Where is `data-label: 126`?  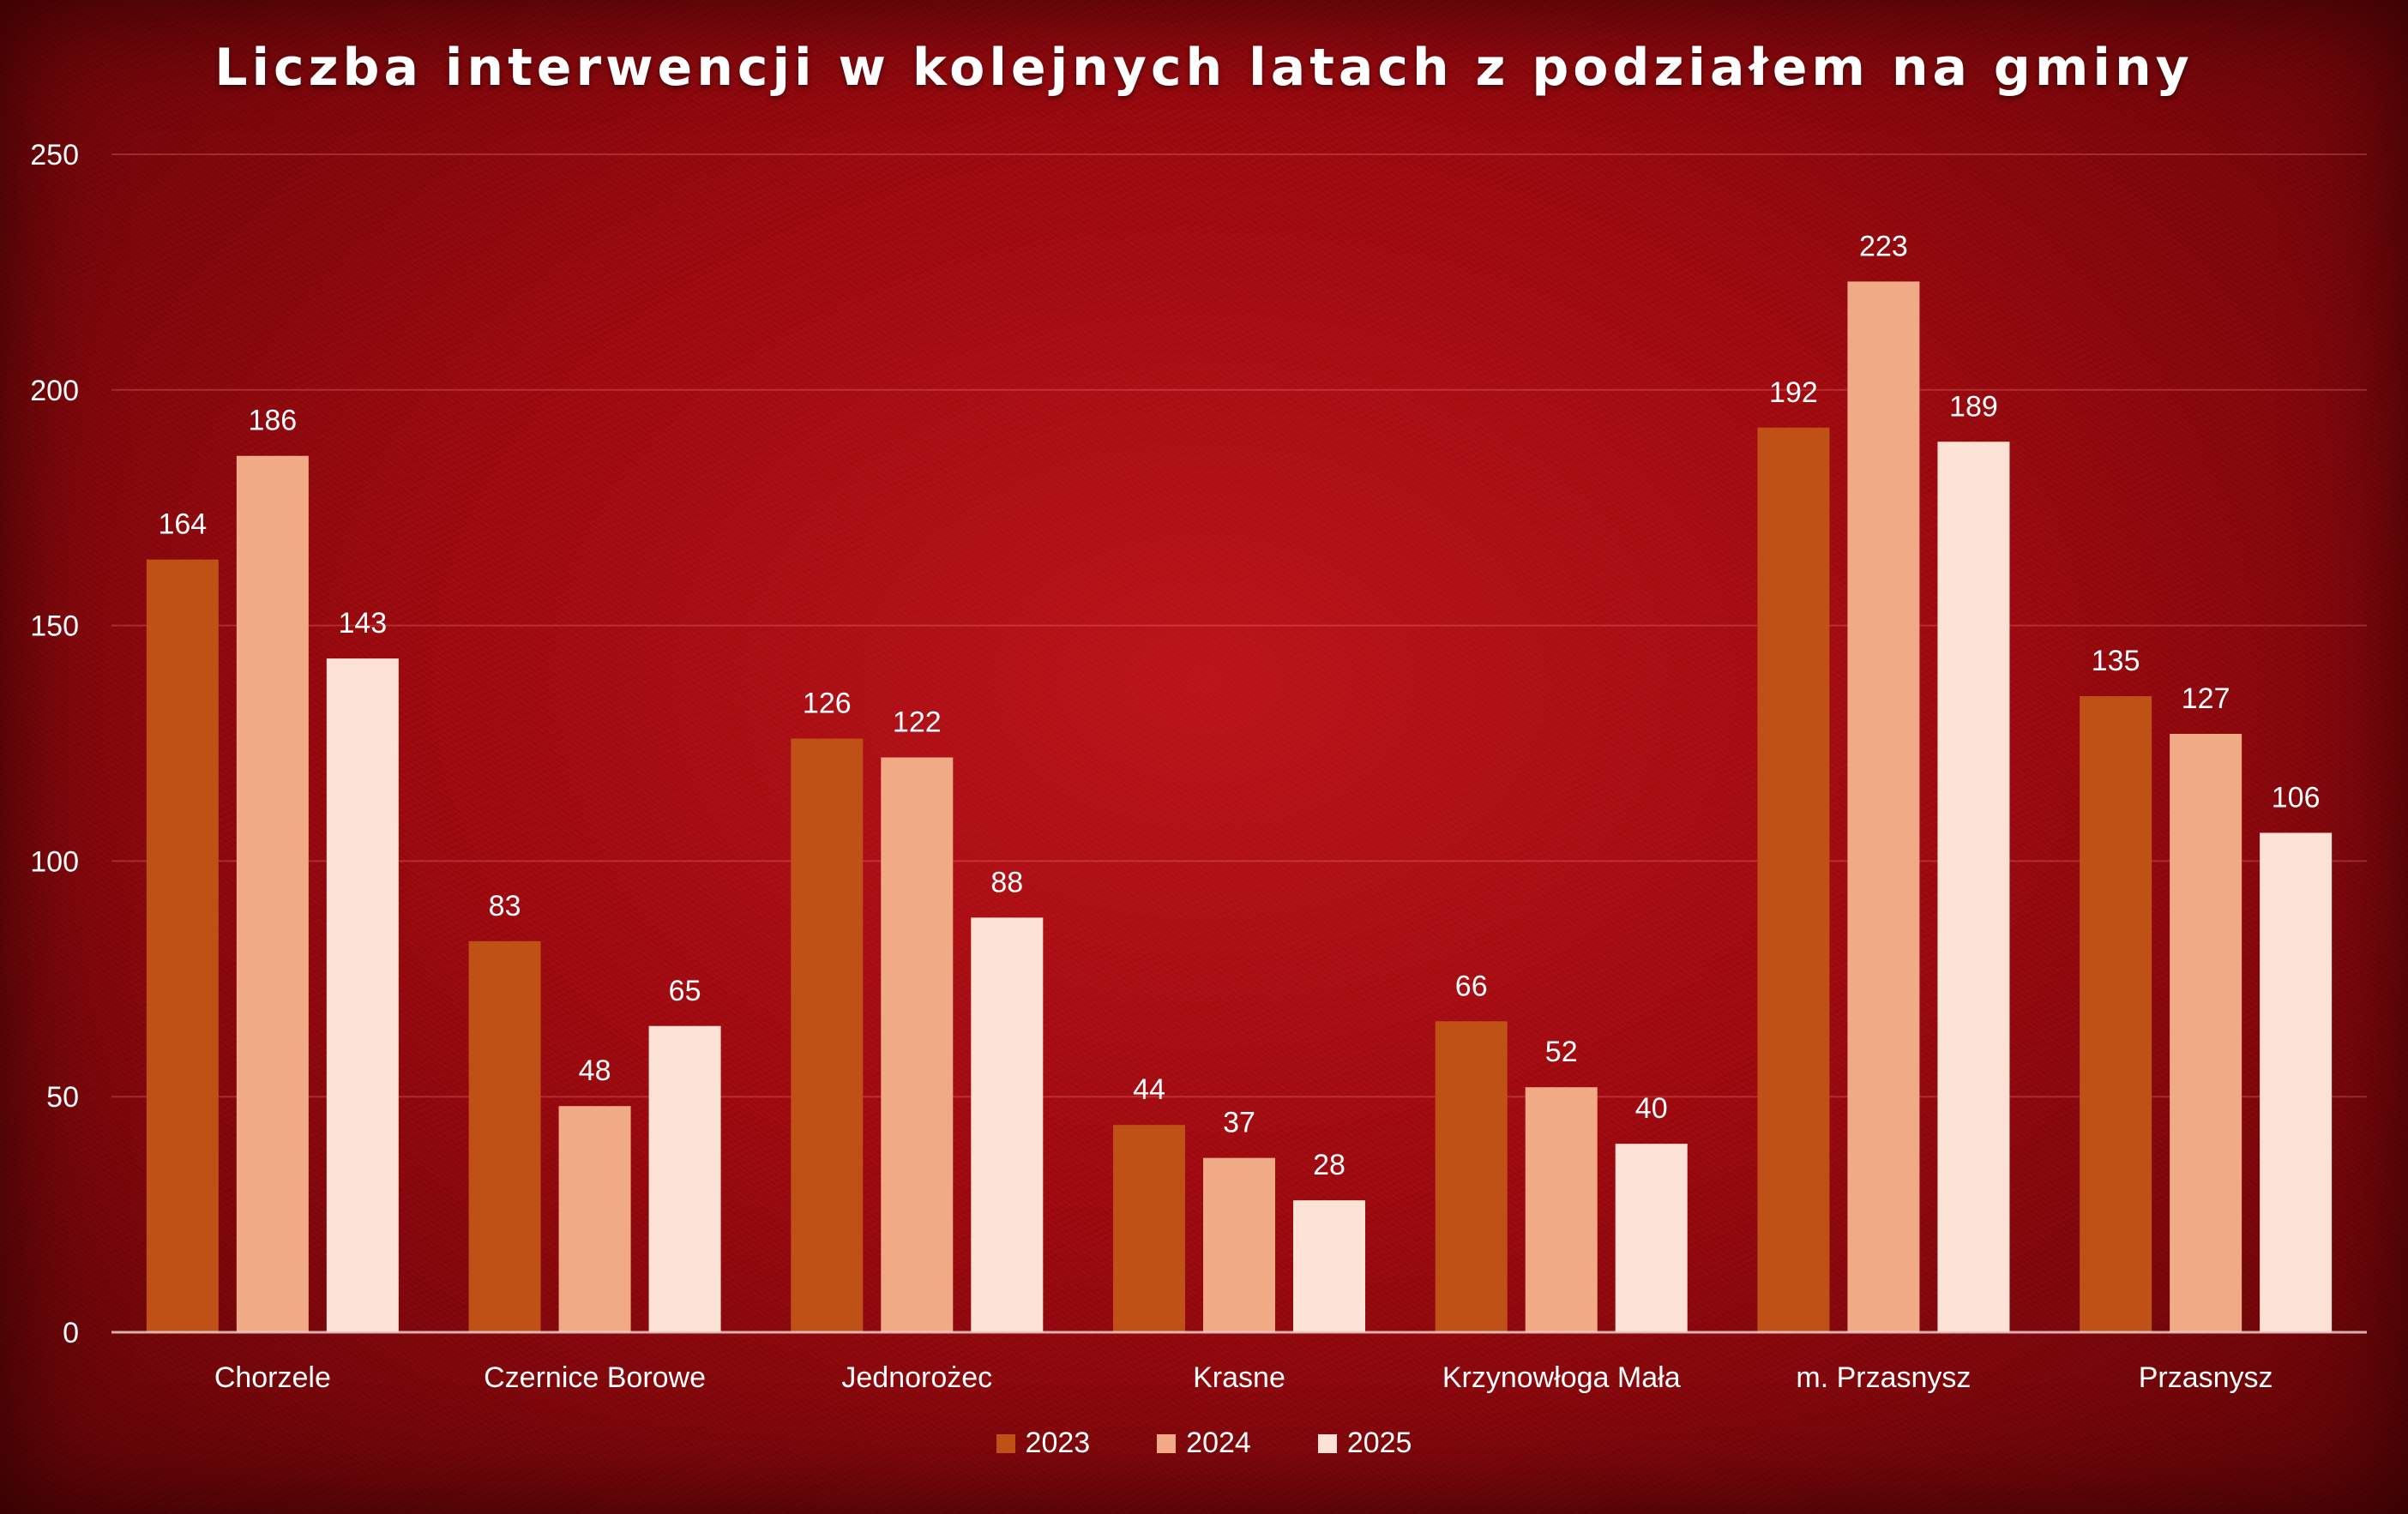 data-label: 126 is located at coordinates (827, 704).